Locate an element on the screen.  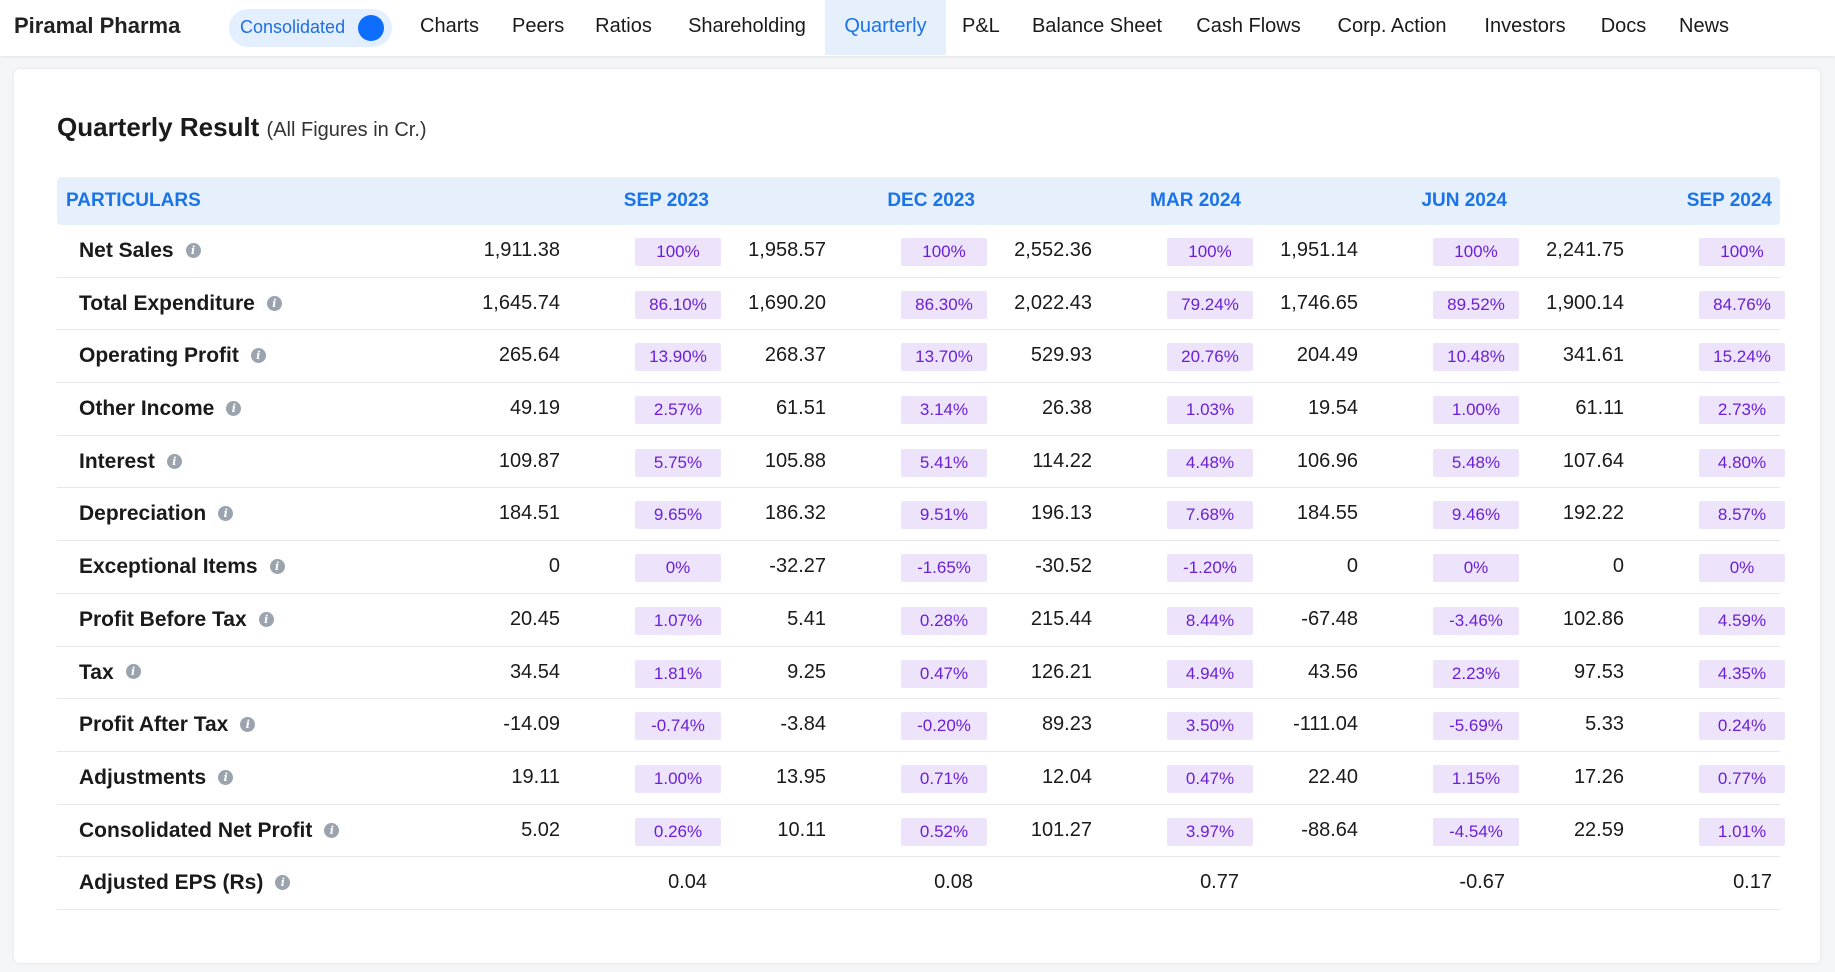
percent-badge: 0.77% is located at coordinates (1742, 778).